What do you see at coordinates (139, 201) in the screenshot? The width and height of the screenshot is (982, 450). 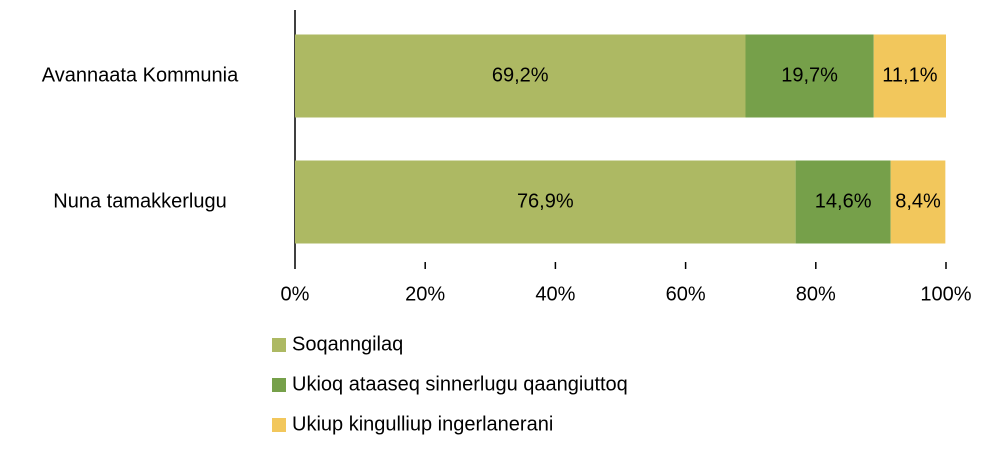 I see `y-tick-label: Nuna tamakkerlugu` at bounding box center [139, 201].